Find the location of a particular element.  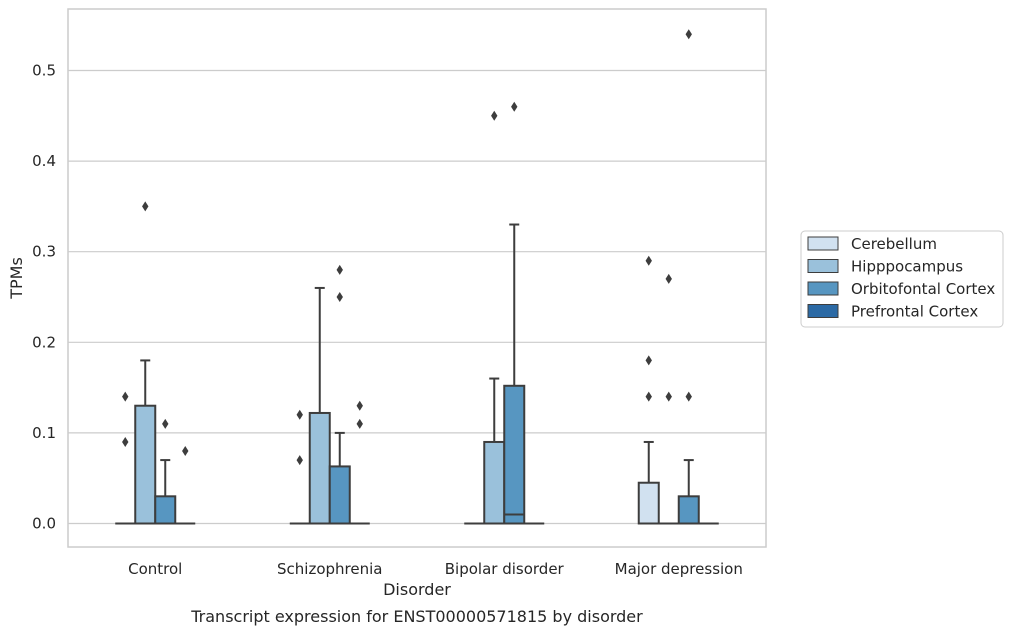

y-tick-label: 0.3 is located at coordinates (44, 252).